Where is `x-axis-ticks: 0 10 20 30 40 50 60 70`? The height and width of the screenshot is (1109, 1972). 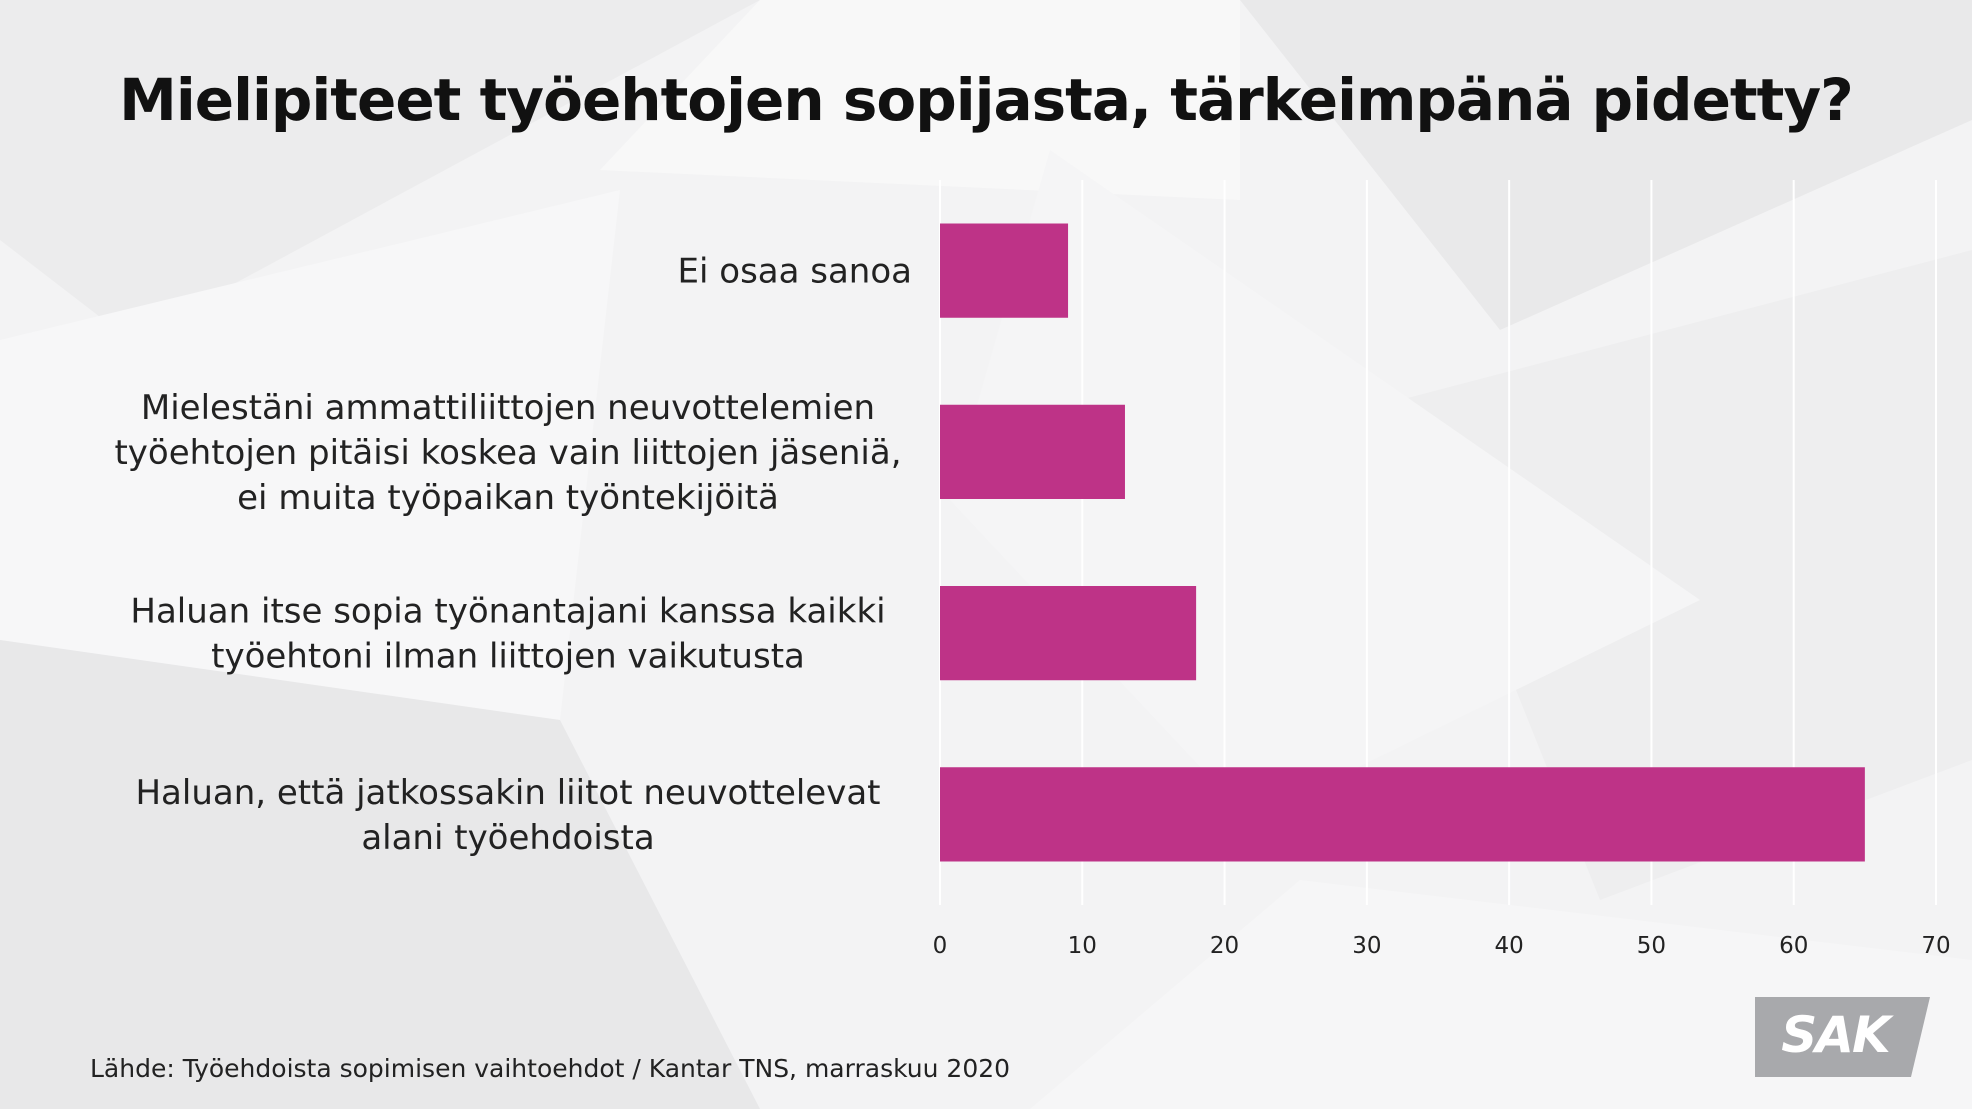
x-axis-ticks: 0 10 20 30 40 50 60 70 is located at coordinates (1442, 946).